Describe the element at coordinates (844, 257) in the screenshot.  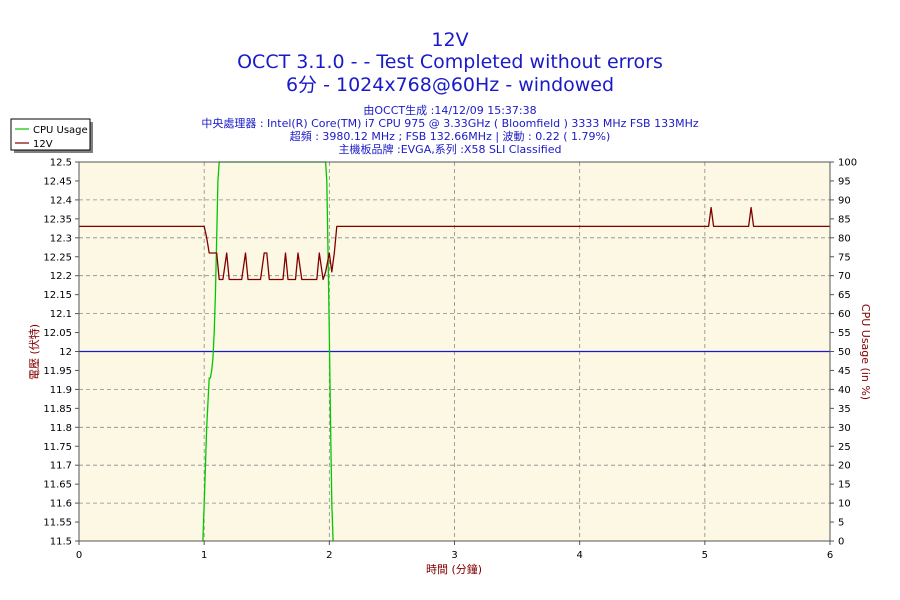
I see `y2-tick-label-75: 75` at that location.